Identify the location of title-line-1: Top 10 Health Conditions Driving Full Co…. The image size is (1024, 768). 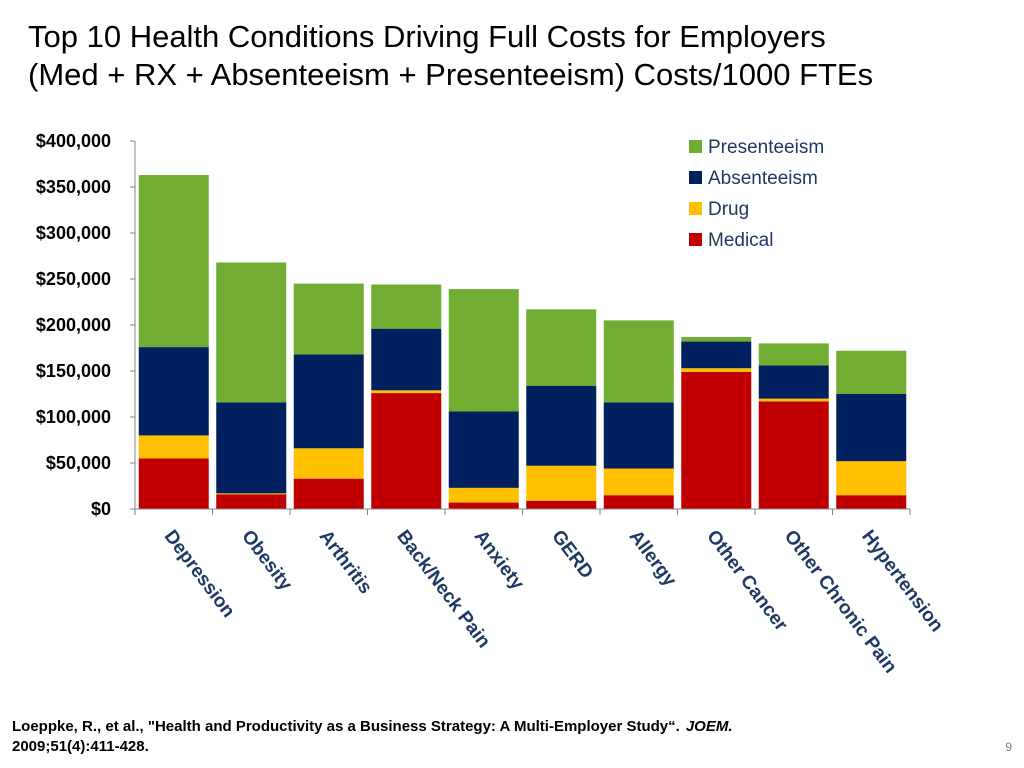
(427, 36).